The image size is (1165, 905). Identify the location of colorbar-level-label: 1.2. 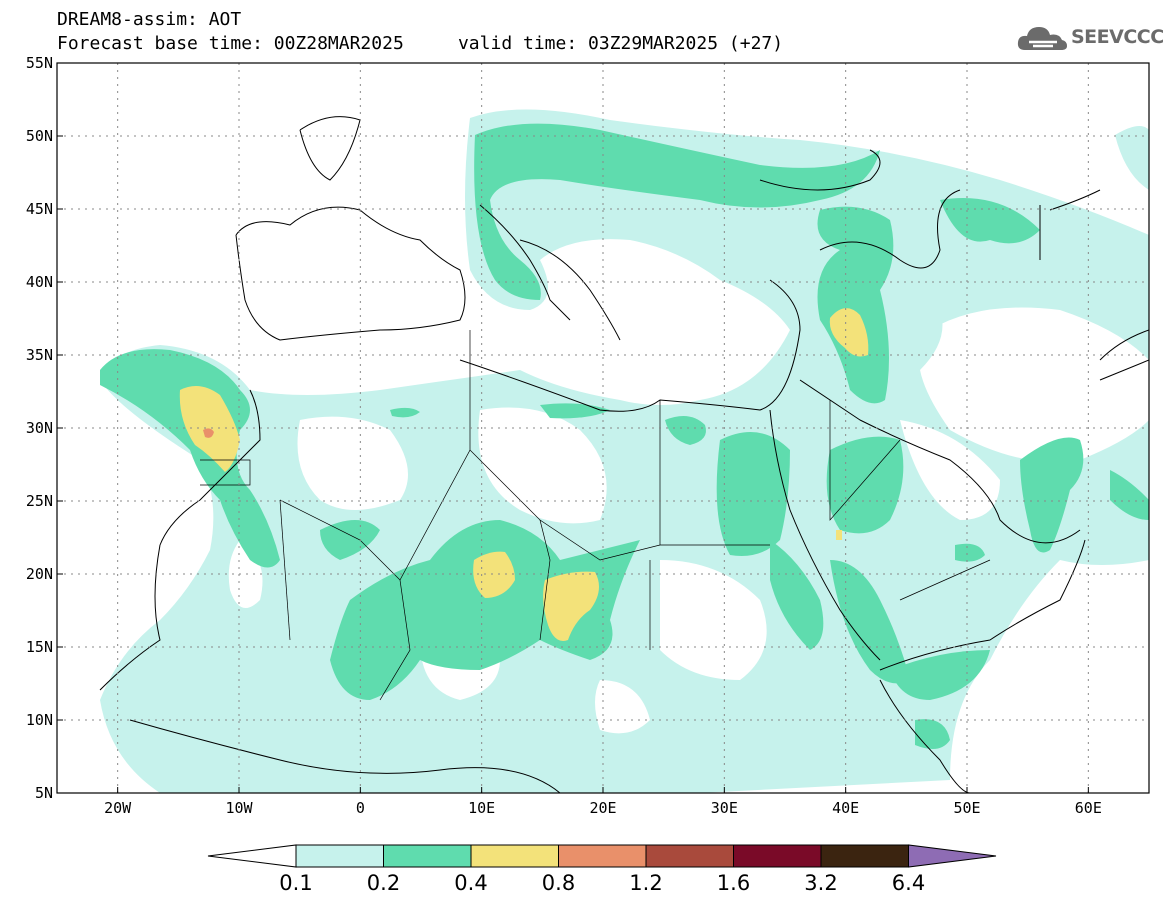
(646, 883).